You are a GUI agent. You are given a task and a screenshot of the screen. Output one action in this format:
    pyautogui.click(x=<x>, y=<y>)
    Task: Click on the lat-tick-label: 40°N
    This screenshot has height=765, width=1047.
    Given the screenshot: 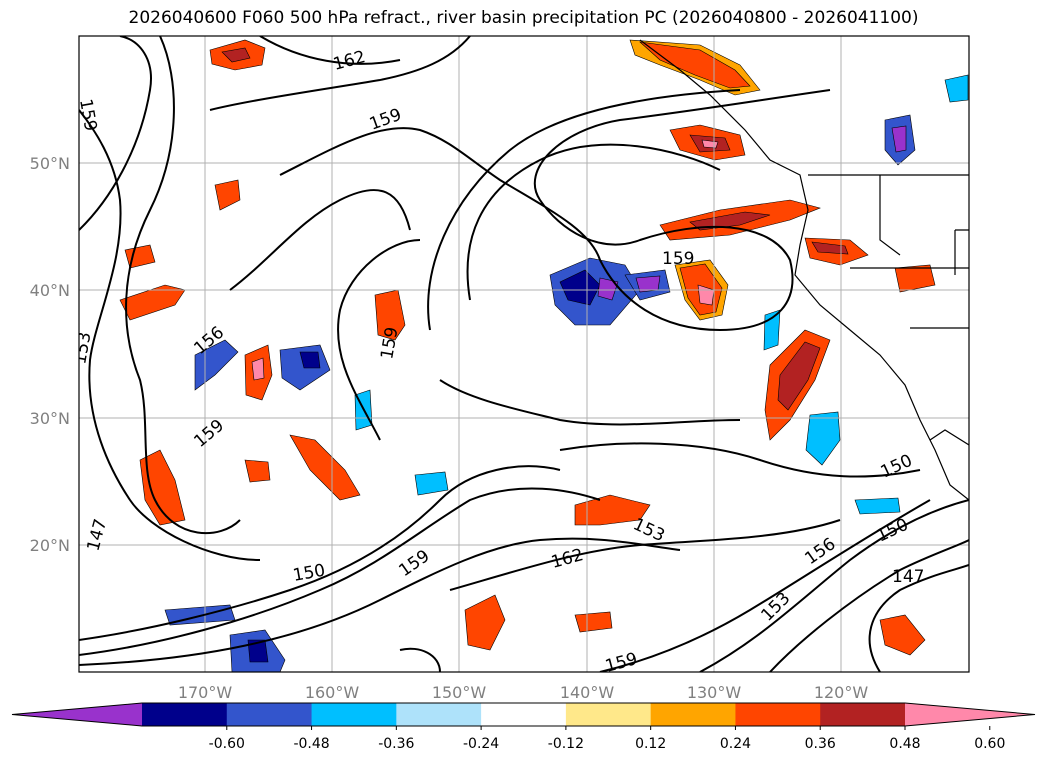 What is the action you would take?
    pyautogui.click(x=50, y=290)
    